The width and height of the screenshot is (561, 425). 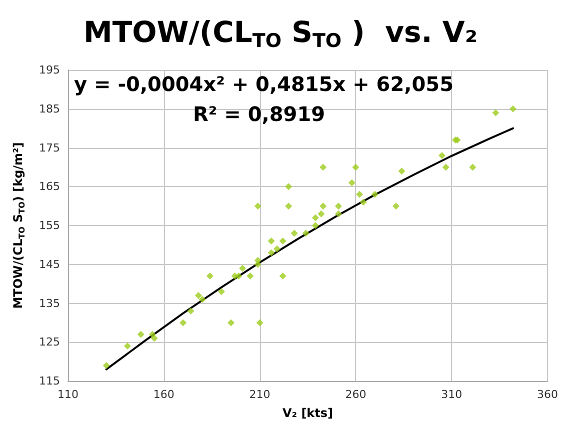 I want to click on y-tick-label: 145, so click(x=49, y=264).